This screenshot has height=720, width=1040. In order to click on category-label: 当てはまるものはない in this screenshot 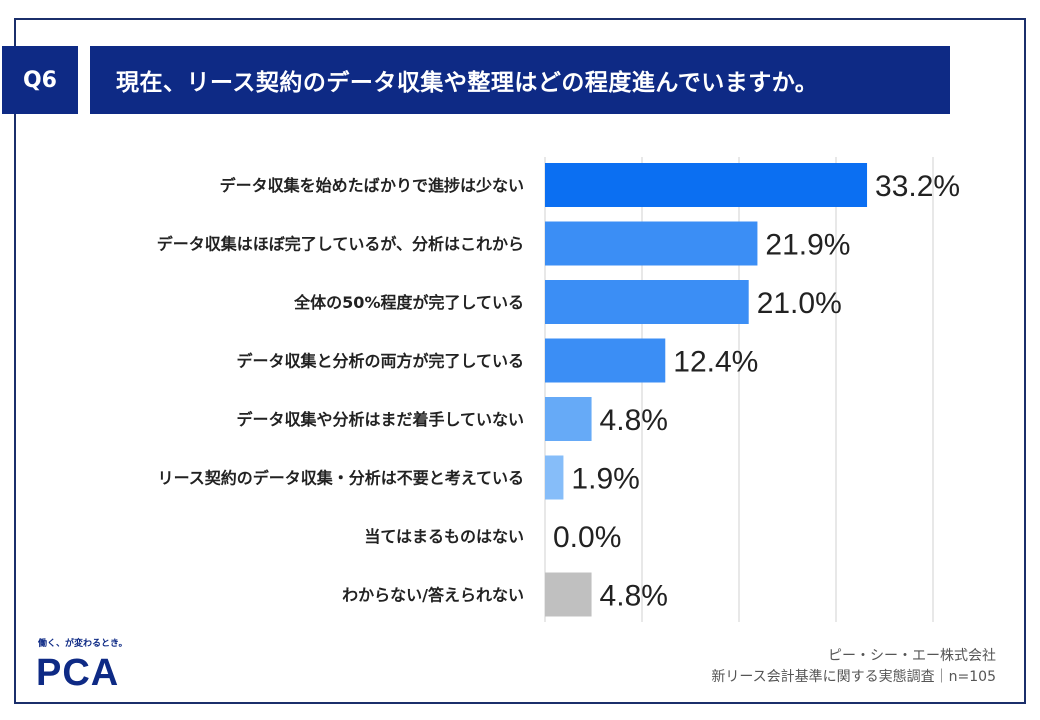, I will do `click(444, 536)`.